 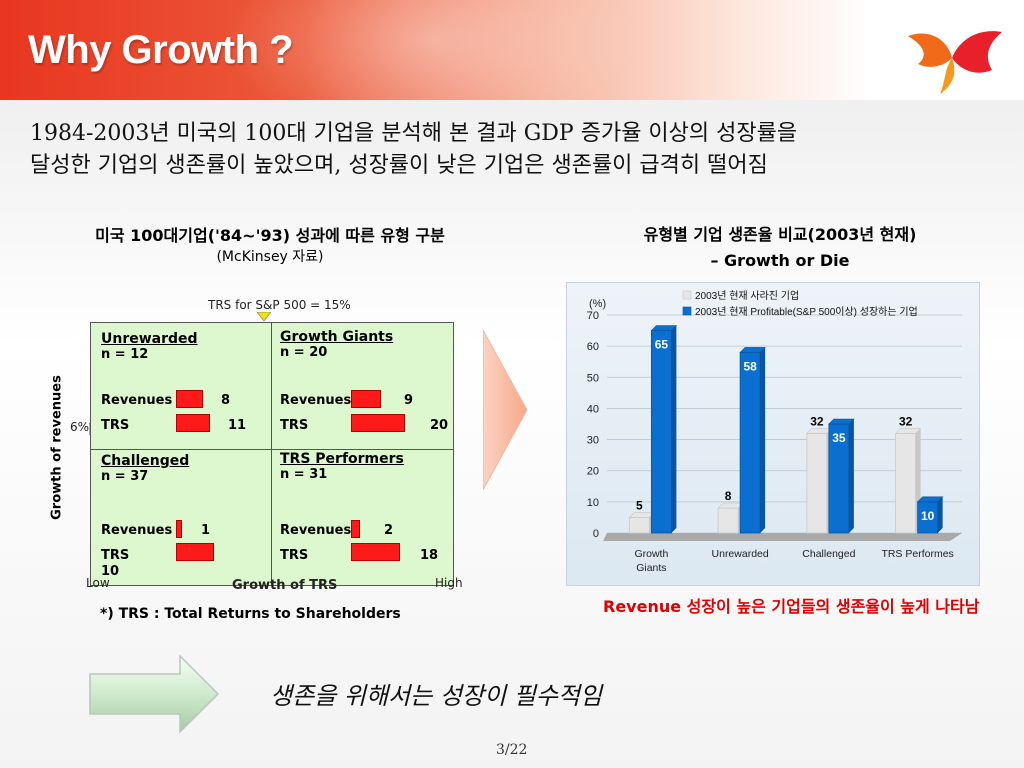 I want to click on quadrant-challenged: Challenged n = 37, so click(x=145, y=468).